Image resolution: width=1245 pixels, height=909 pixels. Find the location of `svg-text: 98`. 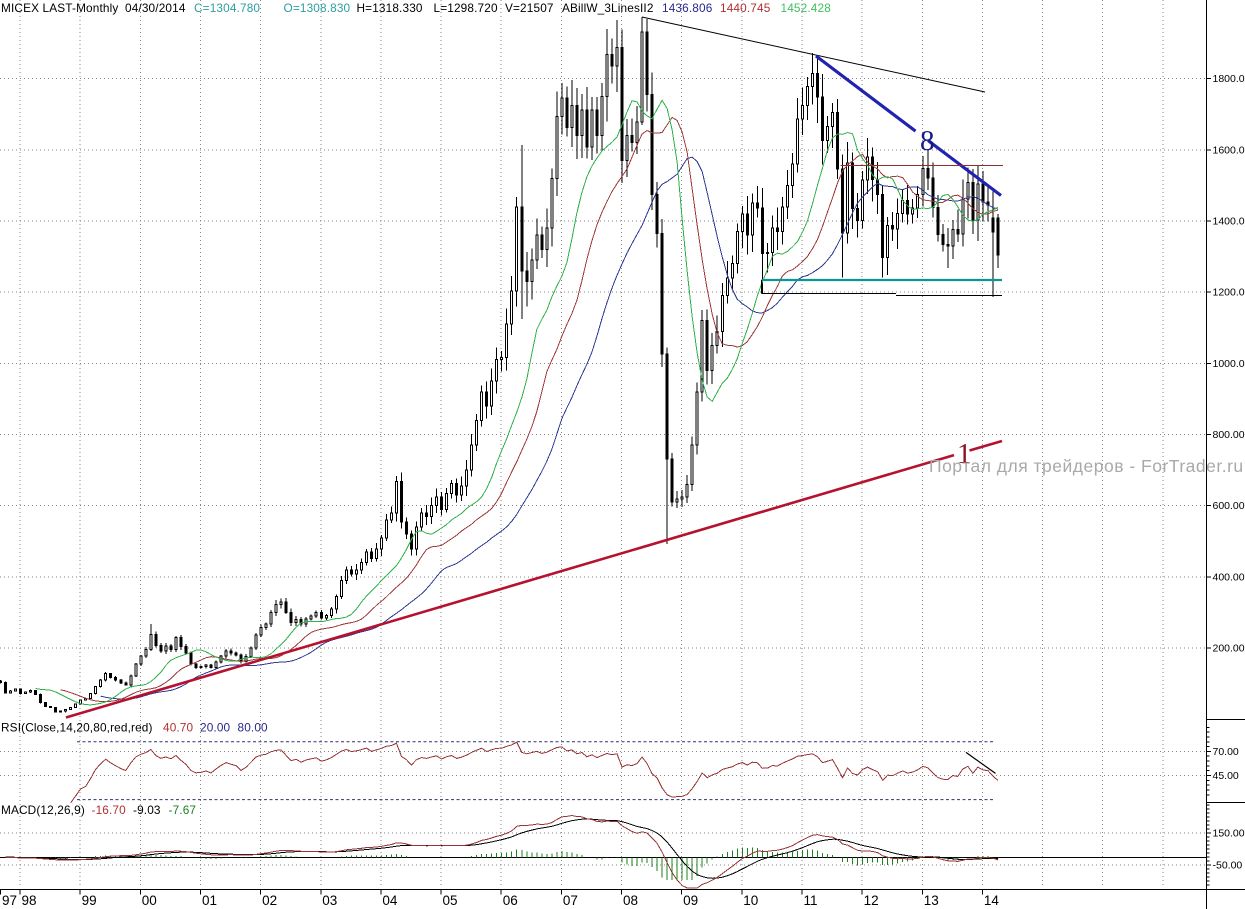

svg-text: 98 is located at coordinates (29, 900).